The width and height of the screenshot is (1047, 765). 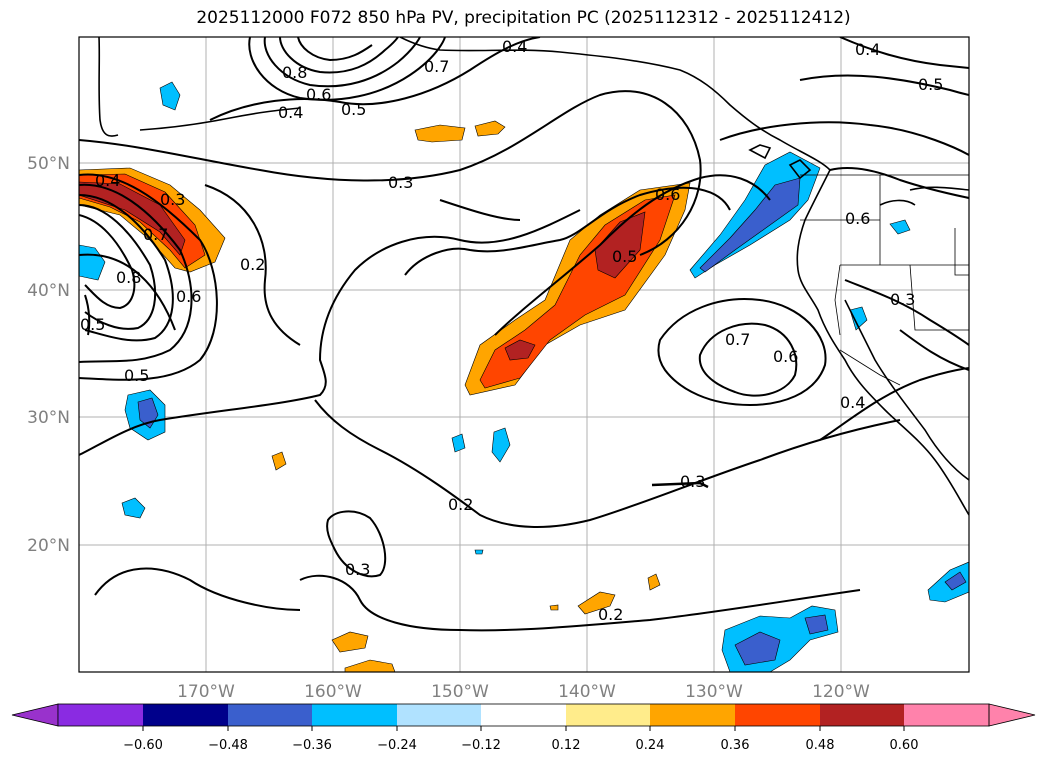 I want to click on precip-negative-se-core, so click(x=955, y=581).